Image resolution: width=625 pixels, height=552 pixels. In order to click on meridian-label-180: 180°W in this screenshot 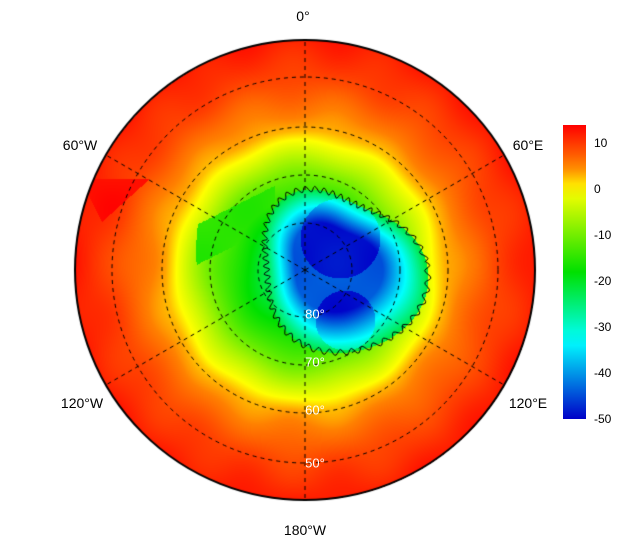, I will do `click(305, 530)`.